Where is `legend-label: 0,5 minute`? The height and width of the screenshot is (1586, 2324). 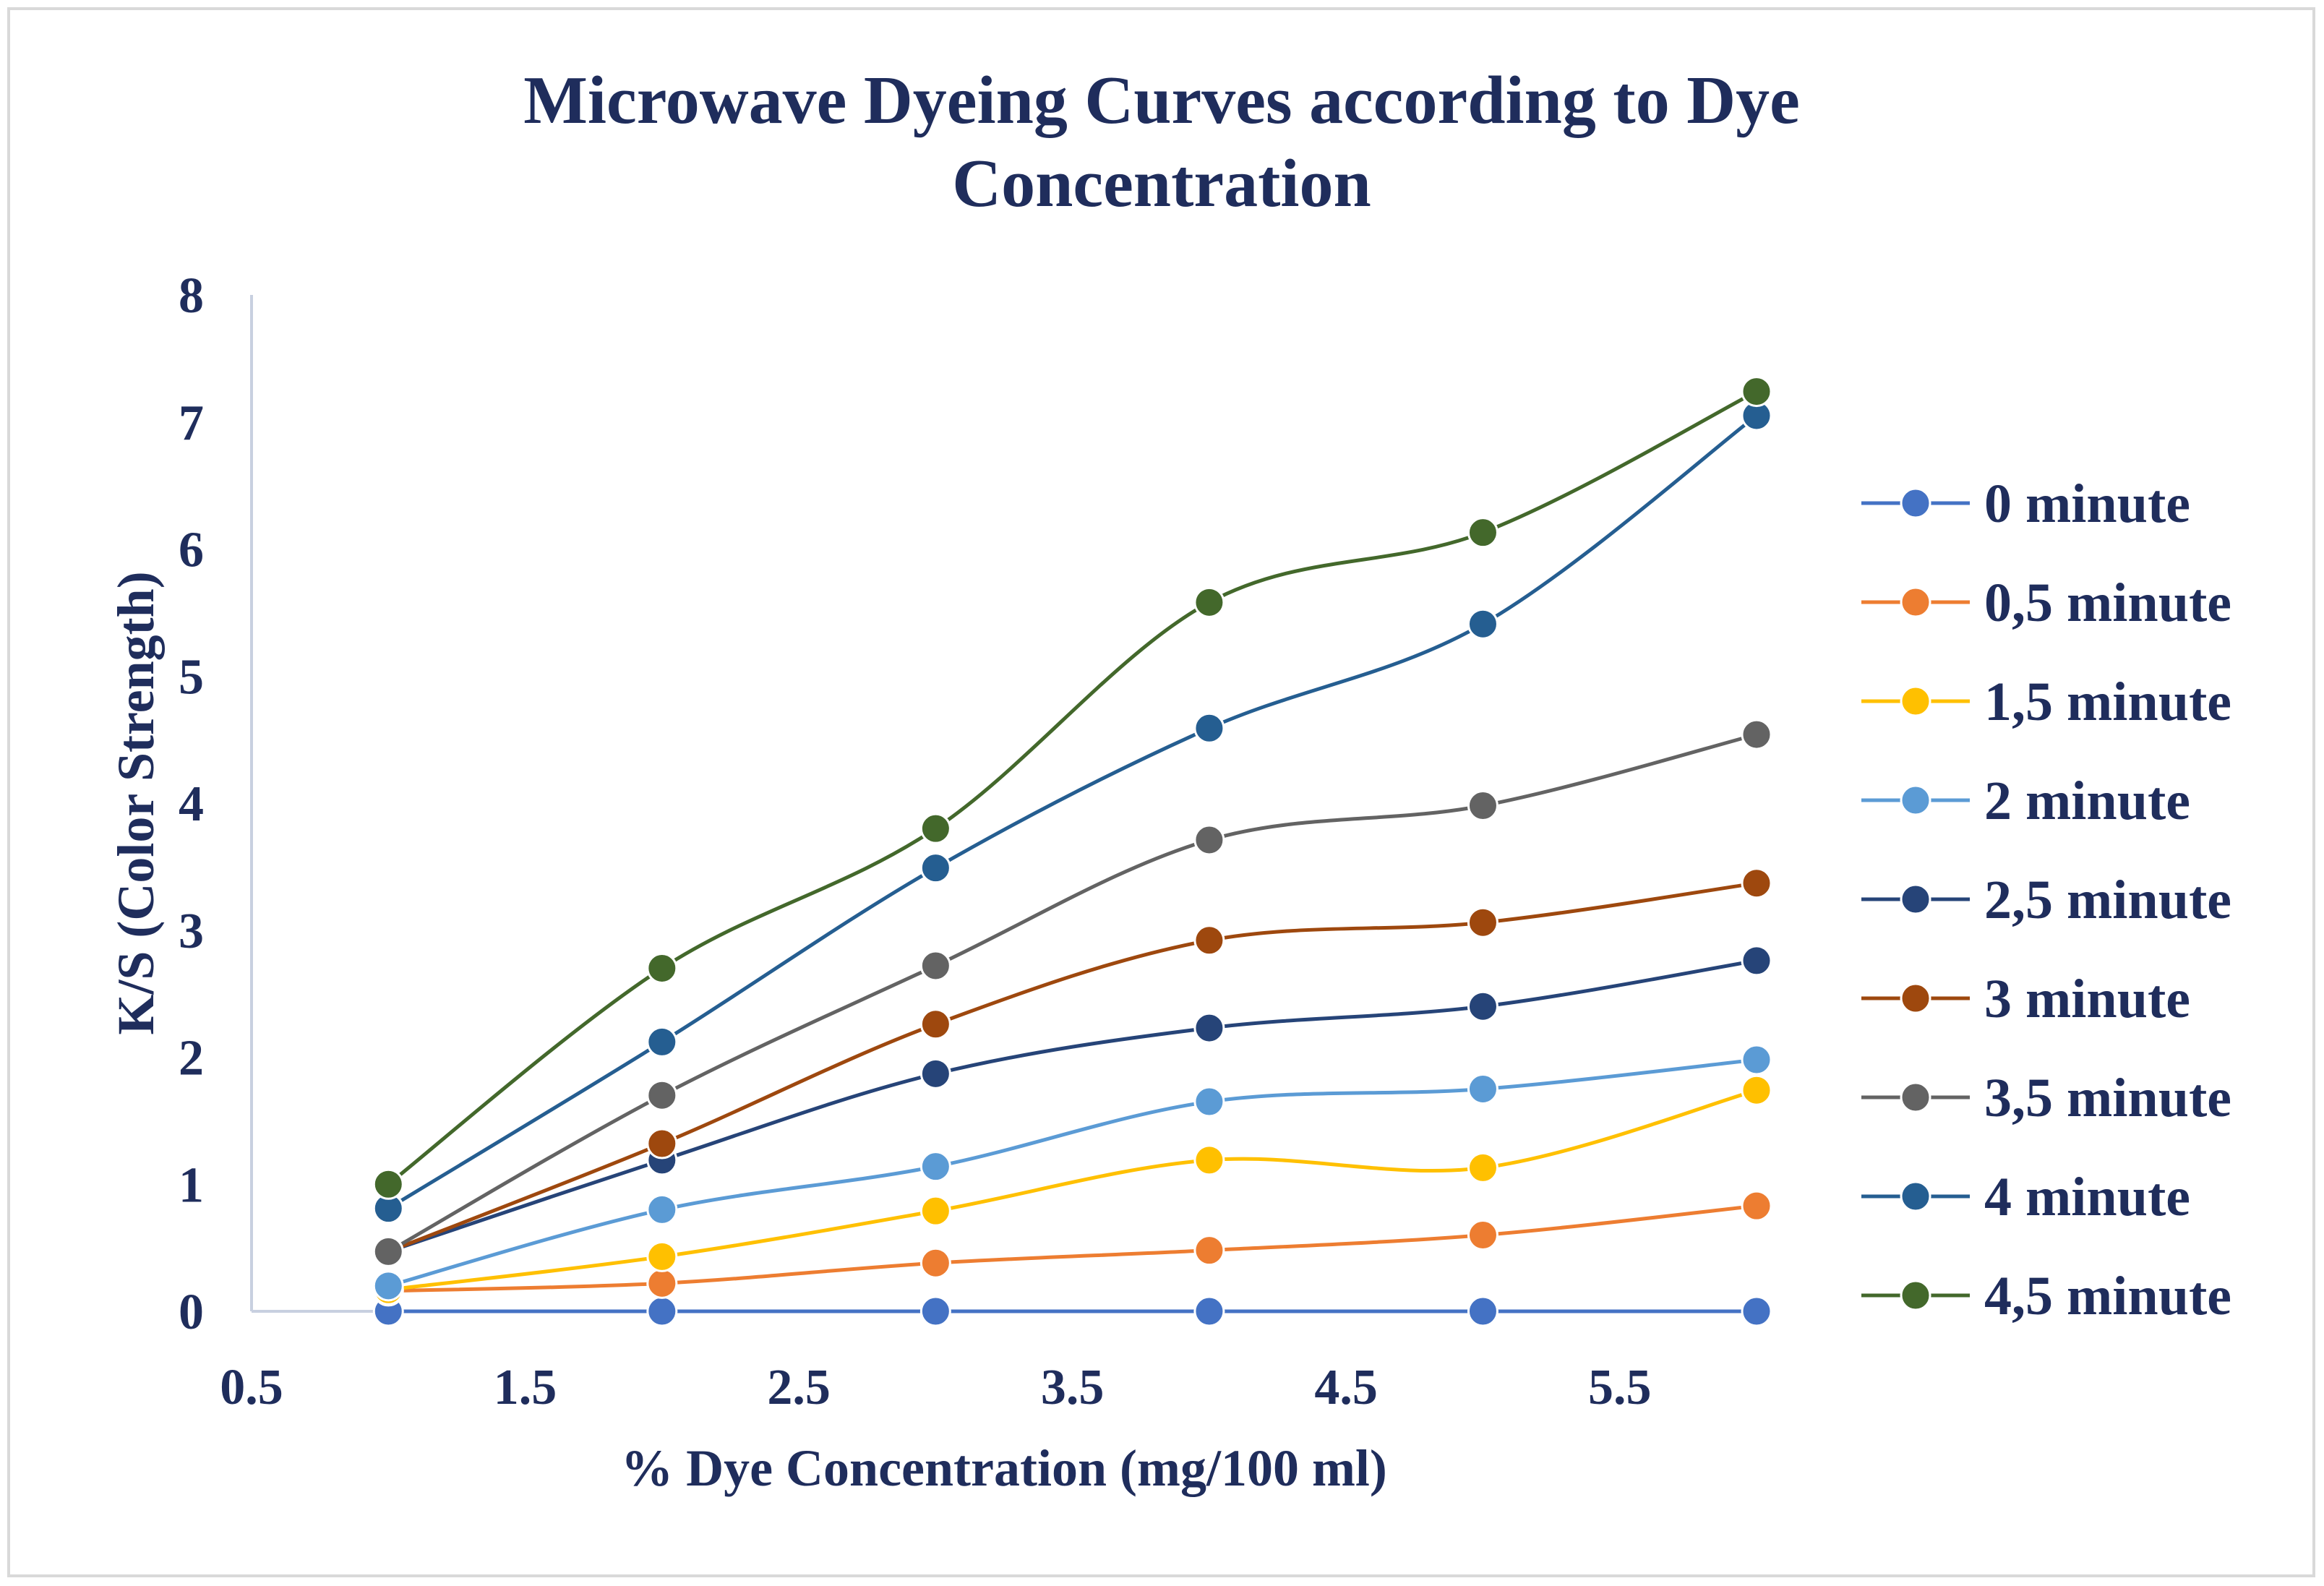
legend-label: 0,5 minute is located at coordinates (2107, 603).